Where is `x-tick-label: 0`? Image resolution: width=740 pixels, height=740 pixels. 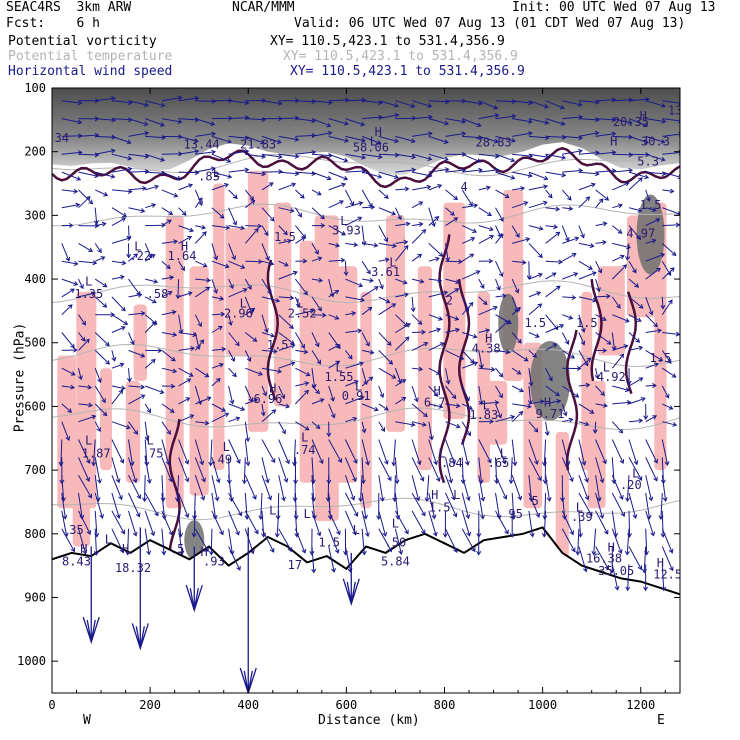 x-tick-label: 0 is located at coordinates (51, 705).